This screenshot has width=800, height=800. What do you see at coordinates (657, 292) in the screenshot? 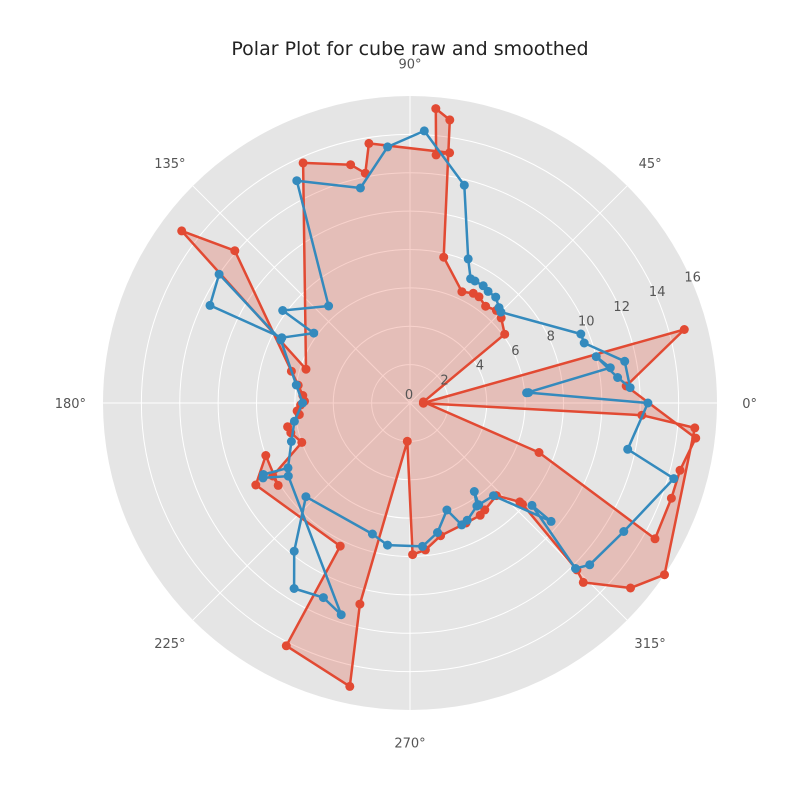
I see `r-tick-label: 14` at bounding box center [657, 292].